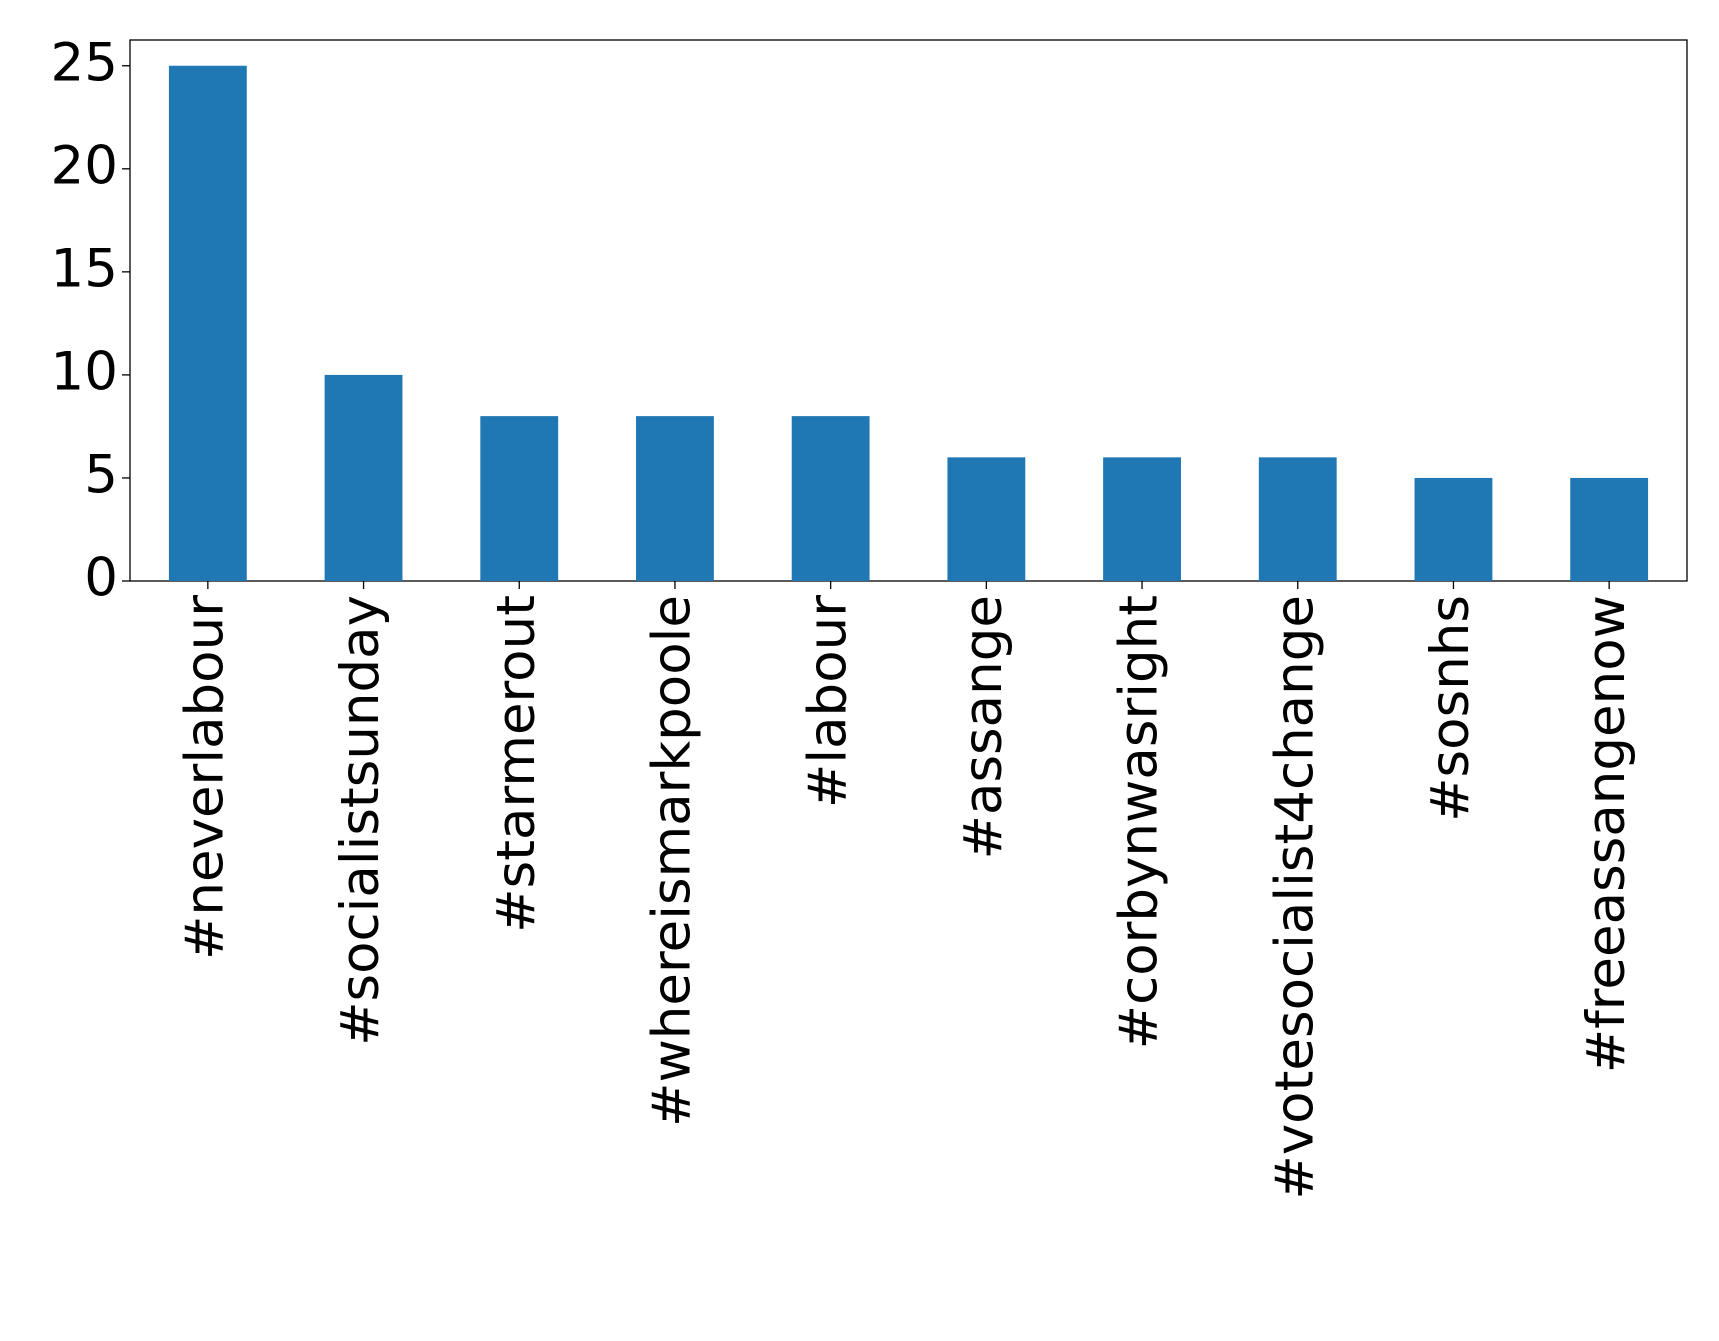 This screenshot has width=1719, height=1341. What do you see at coordinates (1139, 822) in the screenshot?
I see `x-tick-label: #corbynwasright` at bounding box center [1139, 822].